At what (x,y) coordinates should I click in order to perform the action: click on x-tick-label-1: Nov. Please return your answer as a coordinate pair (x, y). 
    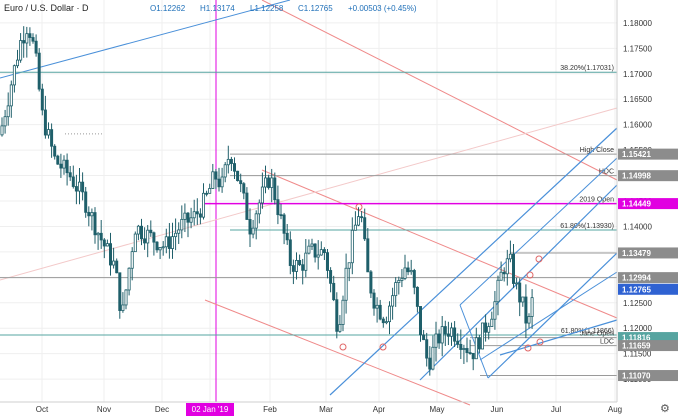
    Looking at the image, I should click on (104, 409).